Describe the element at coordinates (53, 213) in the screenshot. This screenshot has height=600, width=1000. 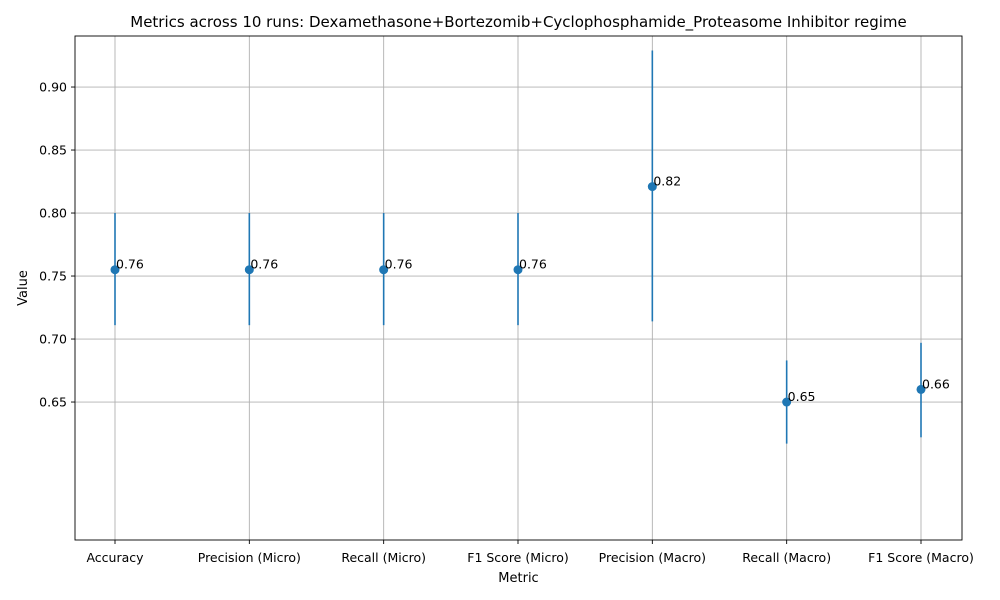
I see `y-tick-label: 0.80` at that location.